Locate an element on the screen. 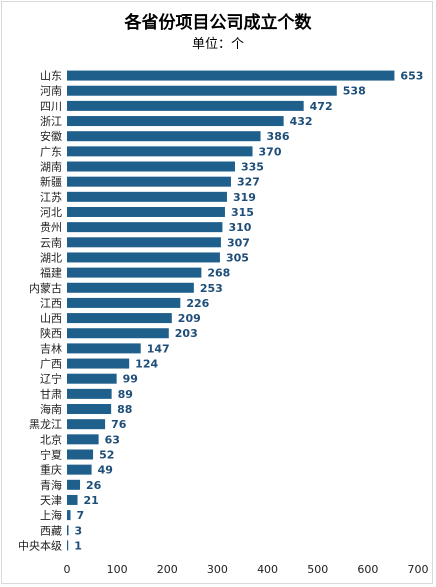 The width and height of the screenshot is (436, 587). category-label-31: 中央本级 is located at coordinates (40, 545).